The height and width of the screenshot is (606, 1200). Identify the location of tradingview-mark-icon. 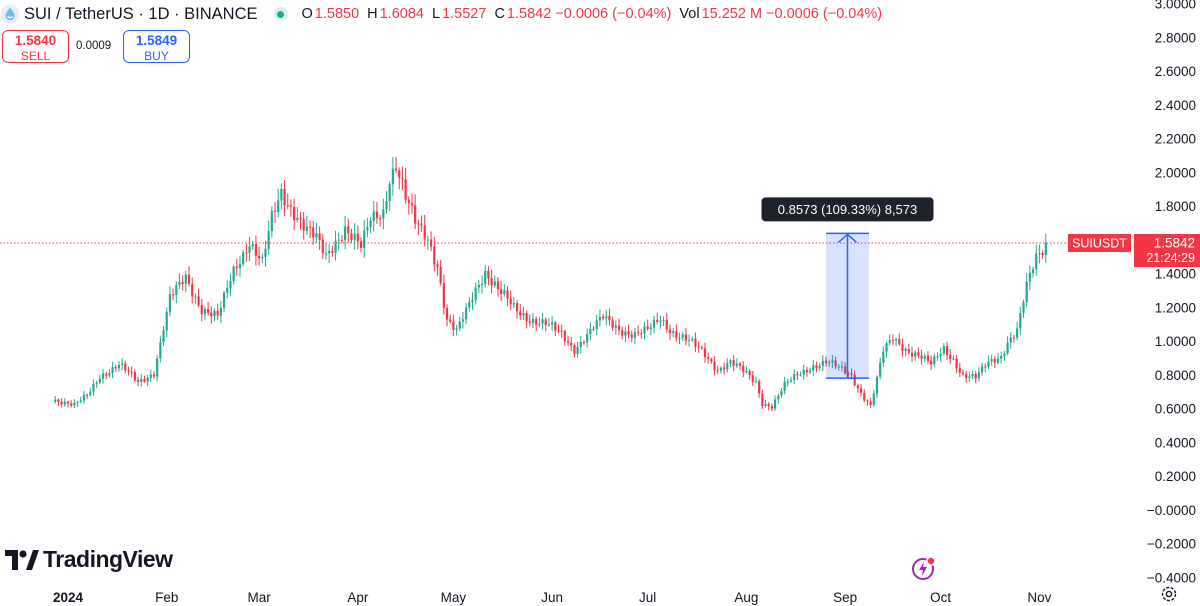
(22, 559).